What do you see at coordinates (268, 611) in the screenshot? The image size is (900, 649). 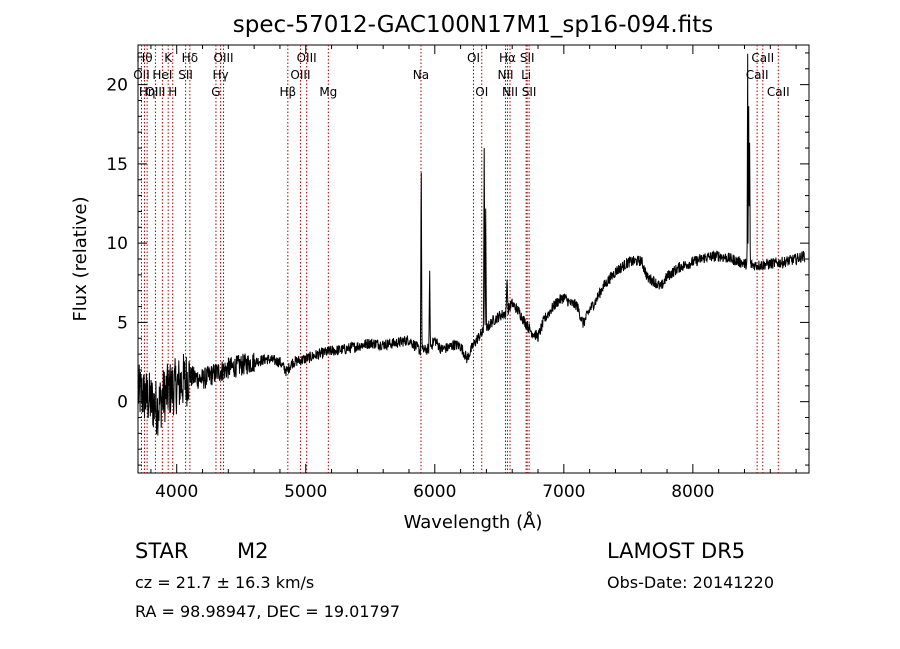 I see `coordinates-text: RA = 98.98947, DEC = 19.01797` at bounding box center [268, 611].